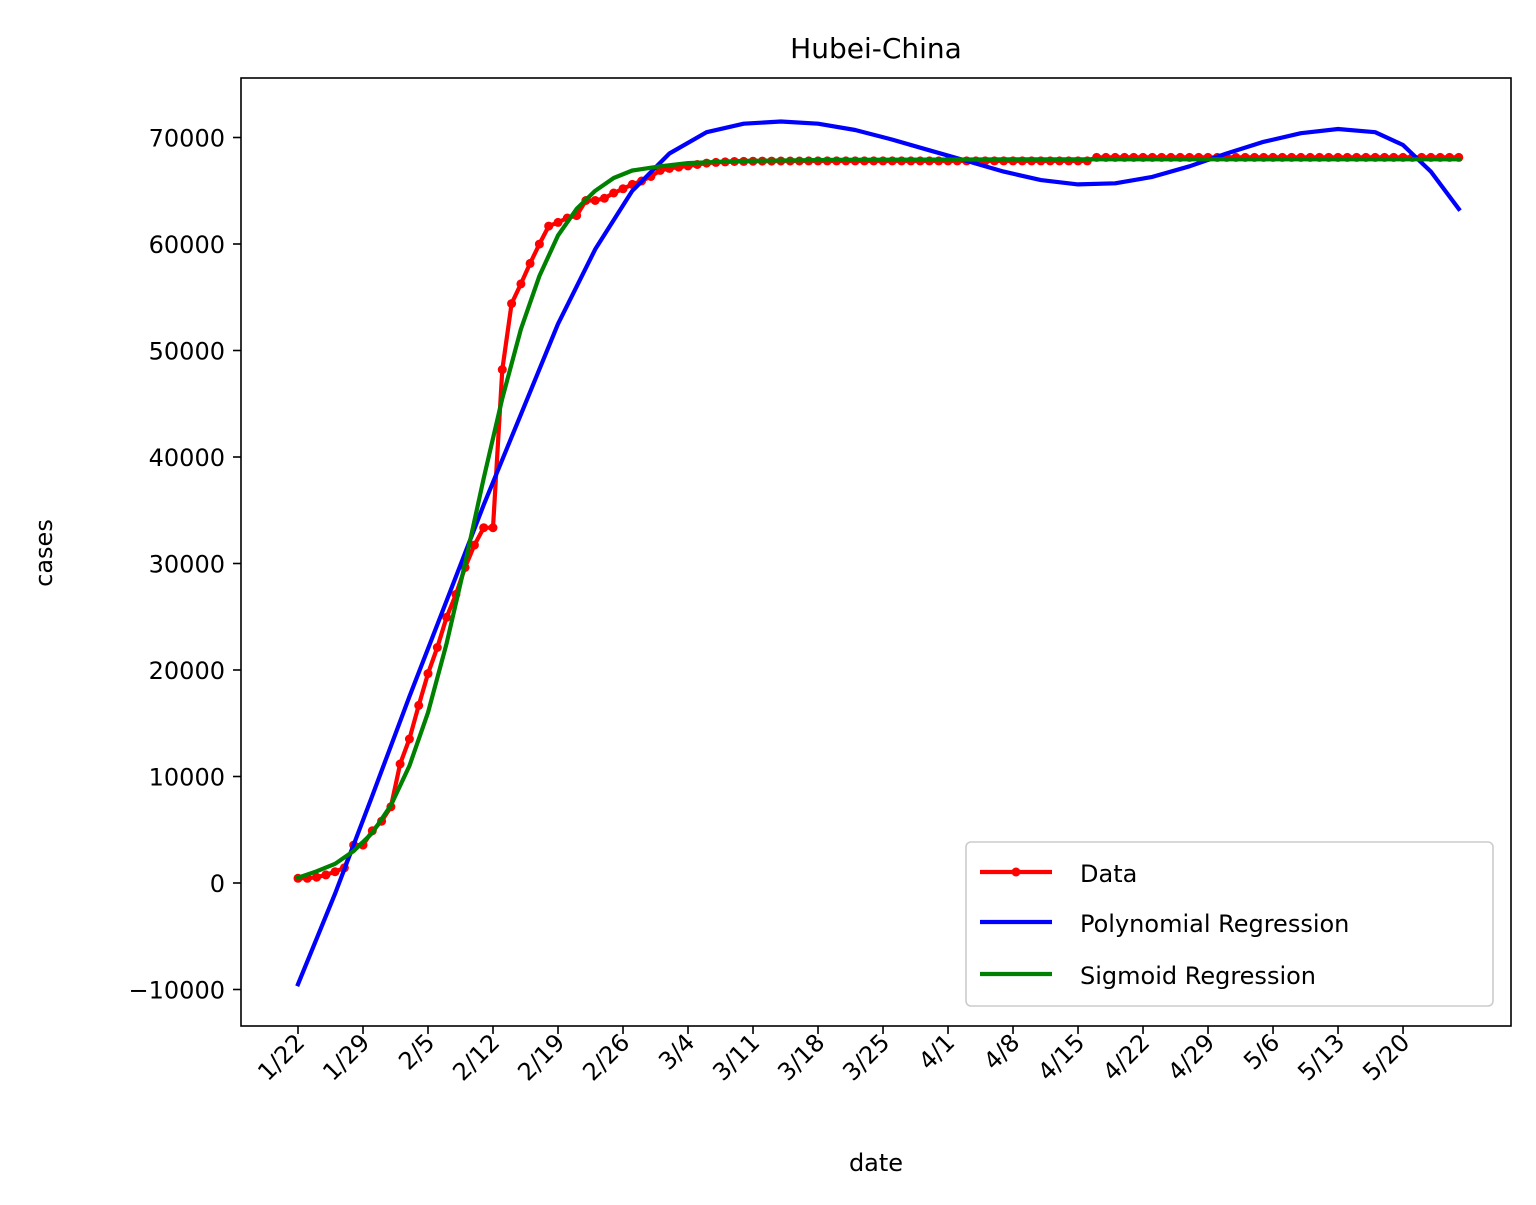 The height and width of the screenshot is (1205, 1536). What do you see at coordinates (44, 553) in the screenshot?
I see `y-axis-label: cases` at bounding box center [44, 553].